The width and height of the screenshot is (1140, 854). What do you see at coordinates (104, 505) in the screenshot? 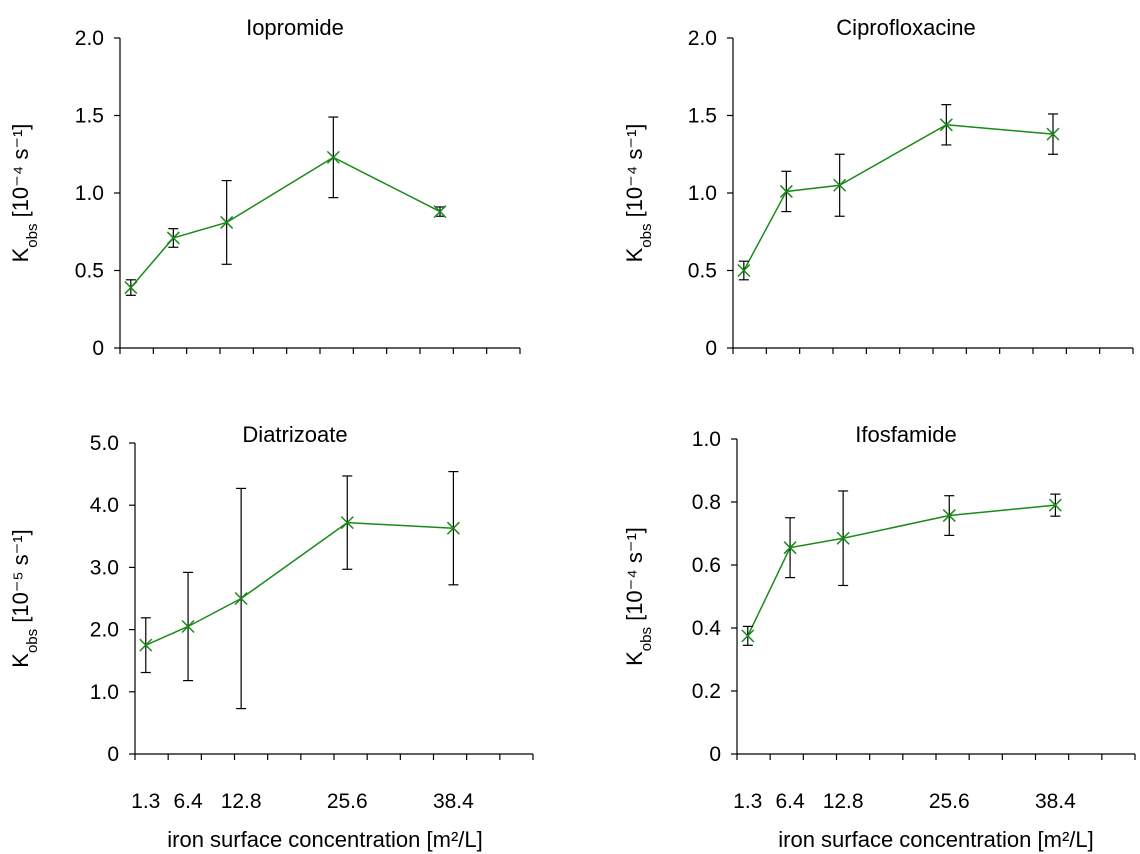
I see `y-tick-label: 4.0` at bounding box center [104, 505].